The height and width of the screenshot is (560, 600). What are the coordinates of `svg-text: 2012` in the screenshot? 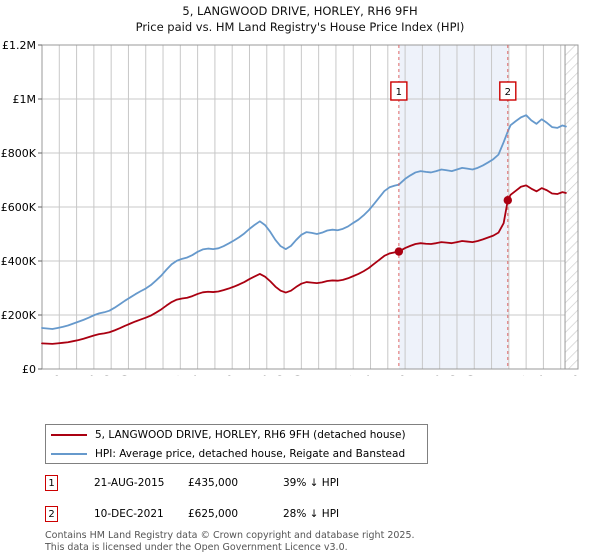 It's located at (332, 375).